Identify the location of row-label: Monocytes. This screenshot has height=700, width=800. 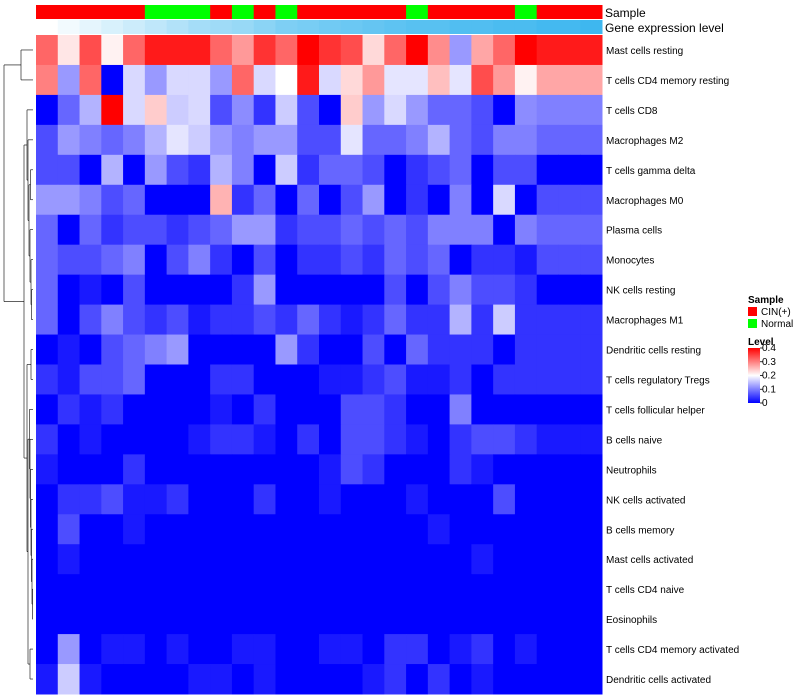
(630, 261).